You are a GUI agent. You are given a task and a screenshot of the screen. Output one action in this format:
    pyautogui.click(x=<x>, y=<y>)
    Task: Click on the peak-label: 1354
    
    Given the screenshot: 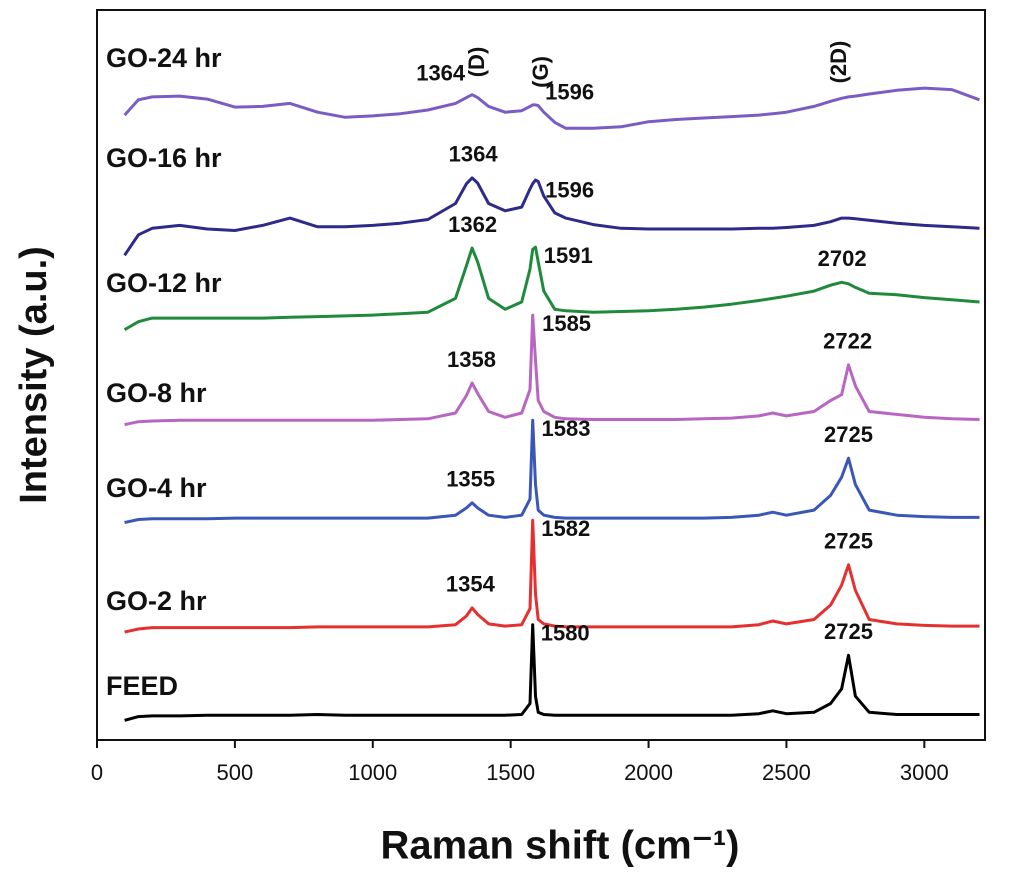 What is the action you would take?
    pyautogui.click(x=471, y=584)
    